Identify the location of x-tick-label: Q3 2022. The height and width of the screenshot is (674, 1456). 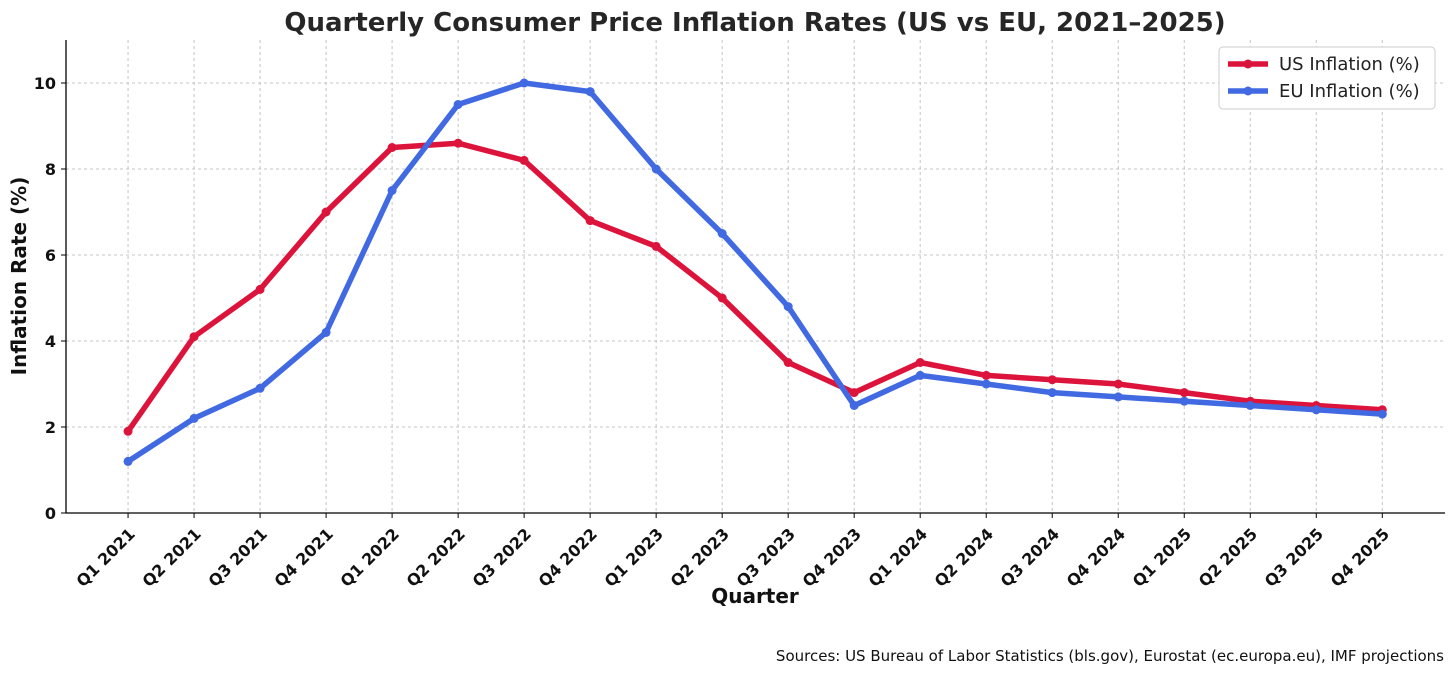
(502, 557).